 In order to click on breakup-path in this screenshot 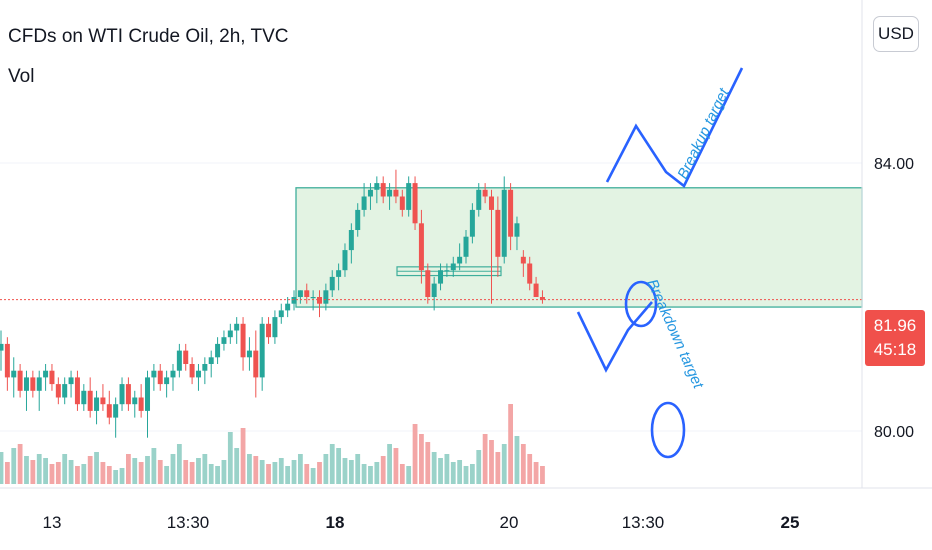, I will do `click(674, 128)`.